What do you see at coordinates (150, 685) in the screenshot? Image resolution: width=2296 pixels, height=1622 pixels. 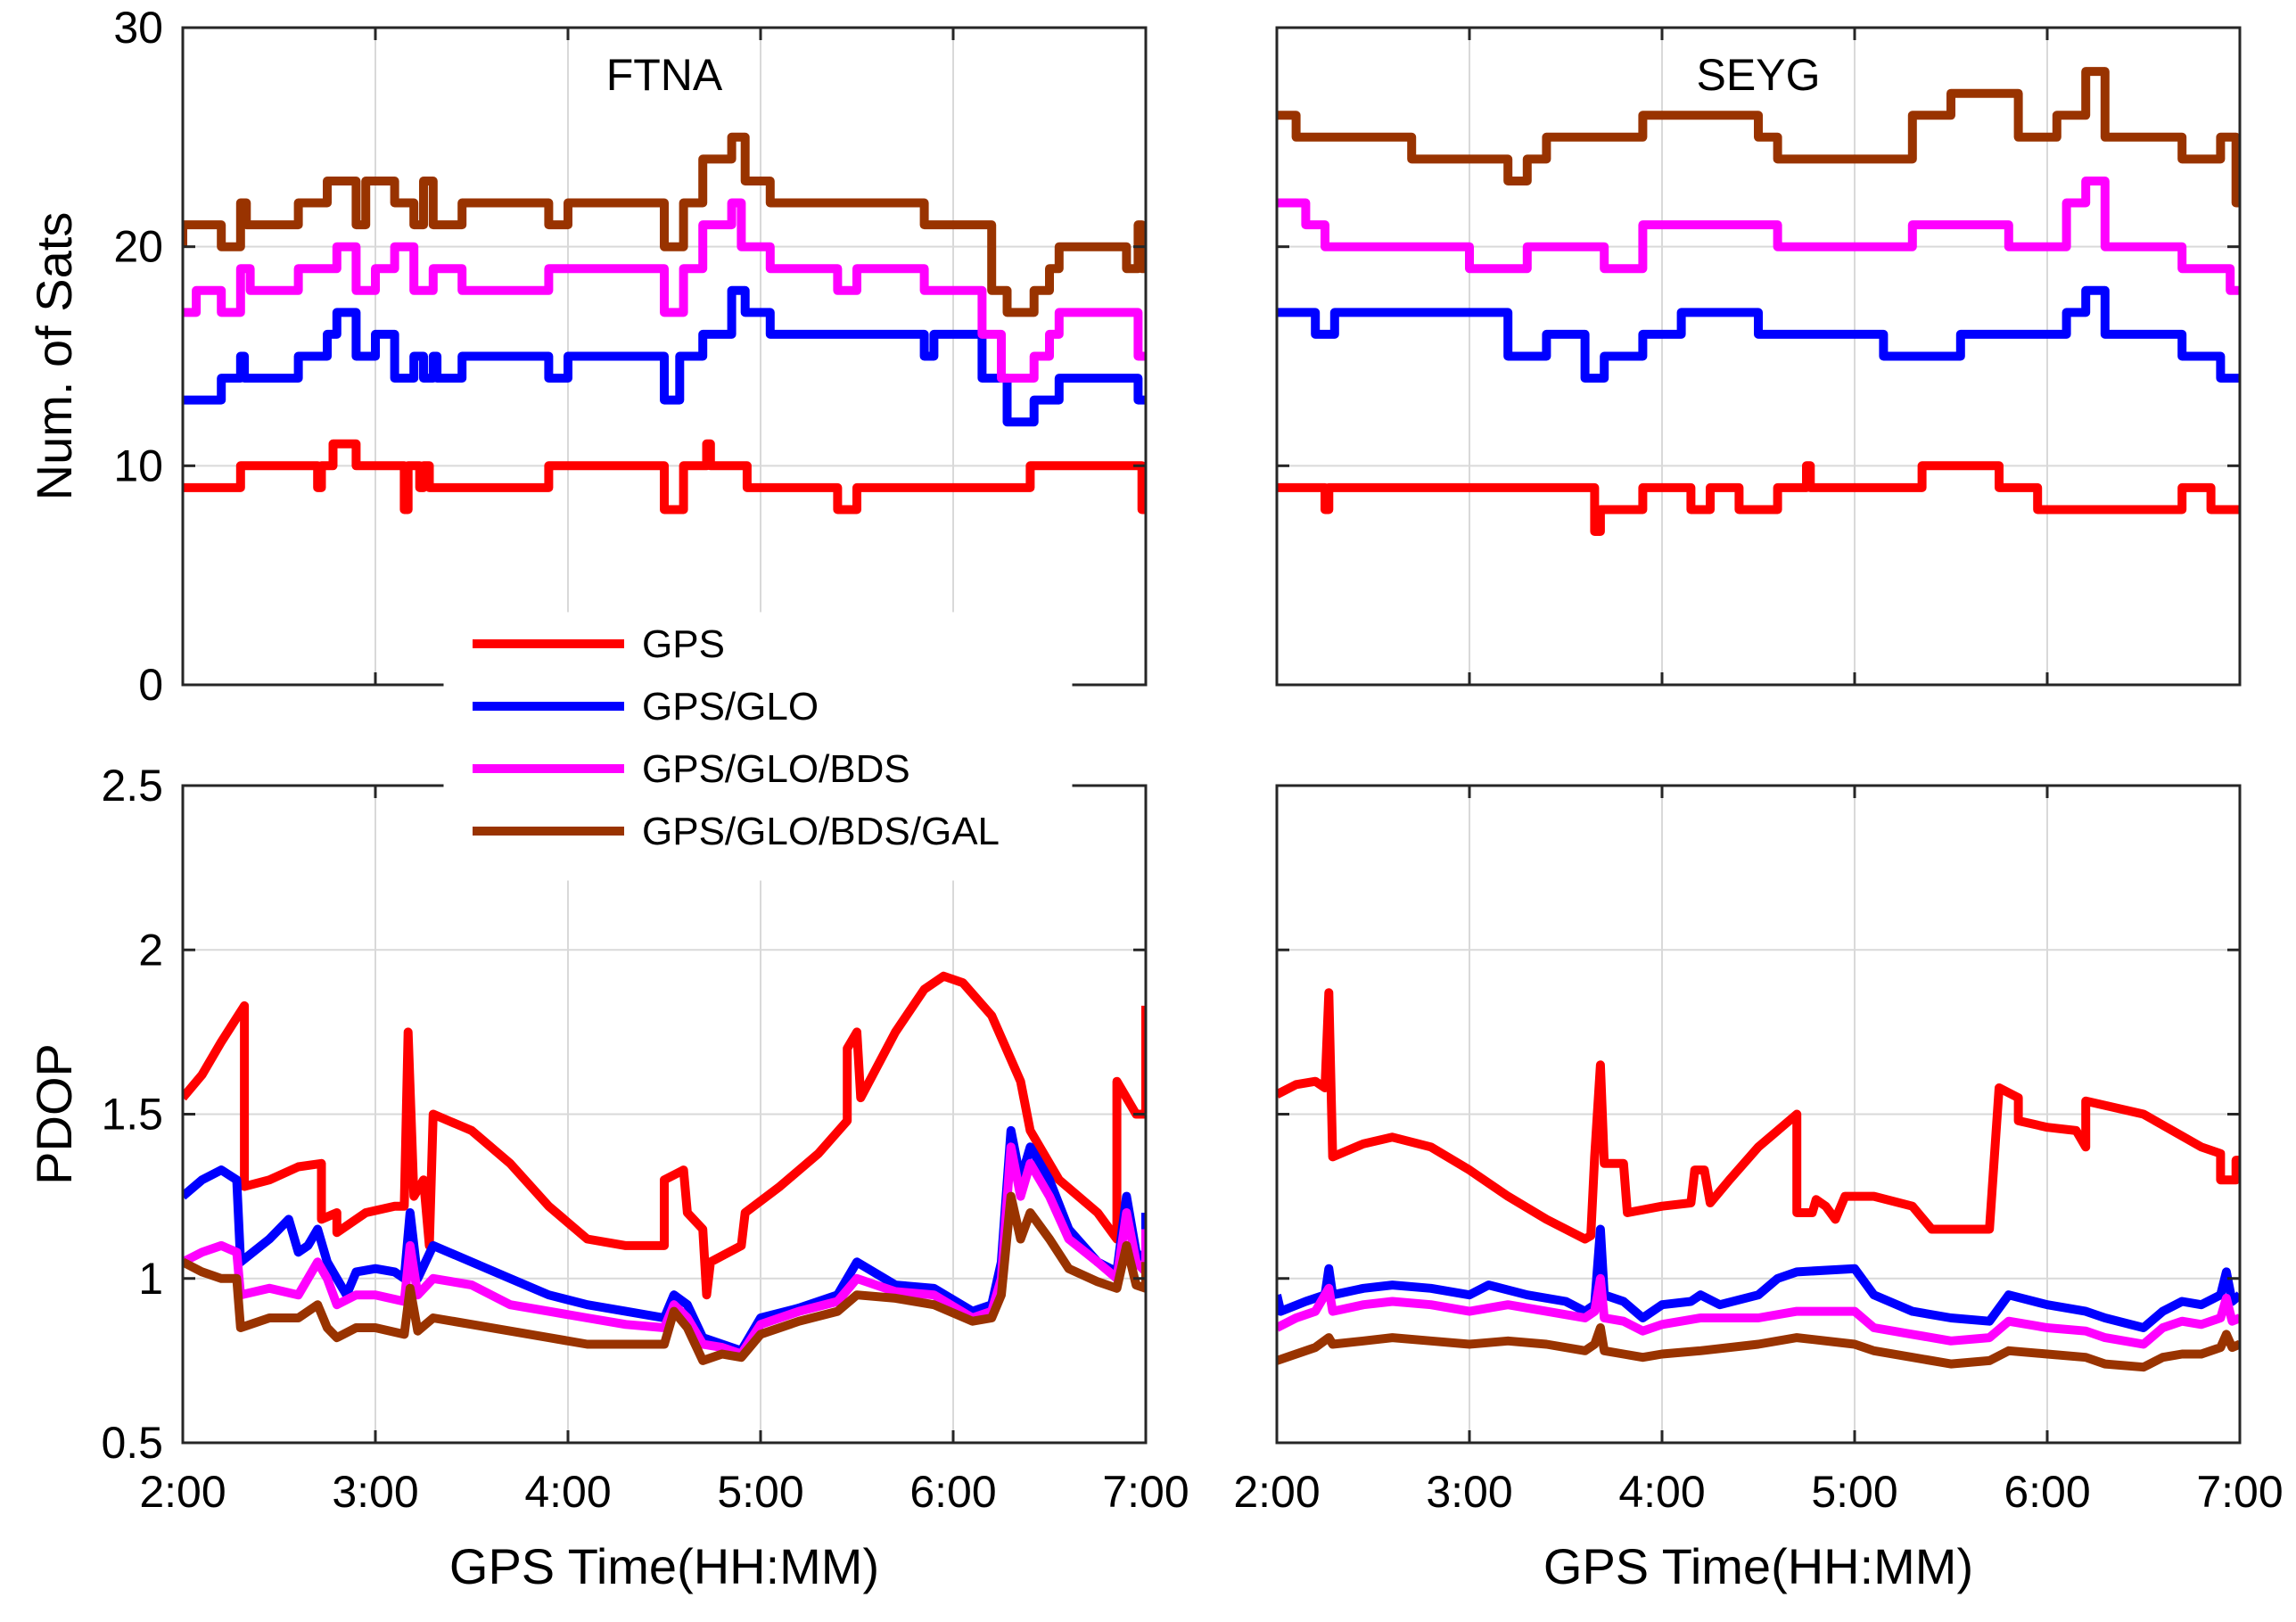 I see `y-tick-label: 0` at bounding box center [150, 685].